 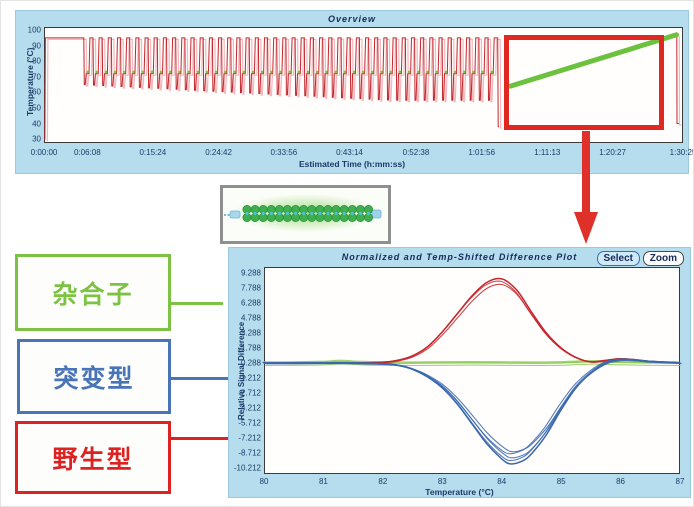 I want to click on tick-label: 7.788, so click(x=250, y=288).